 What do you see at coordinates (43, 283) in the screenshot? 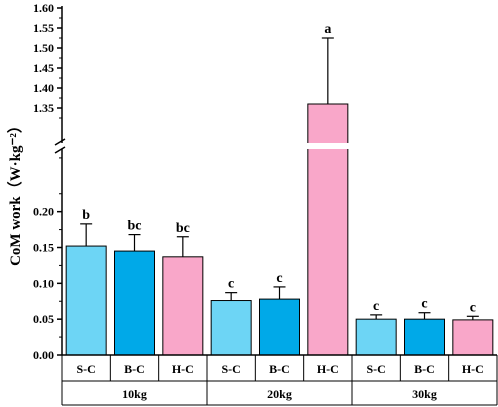
I see `y-tick-label: 0.10` at bounding box center [43, 283].